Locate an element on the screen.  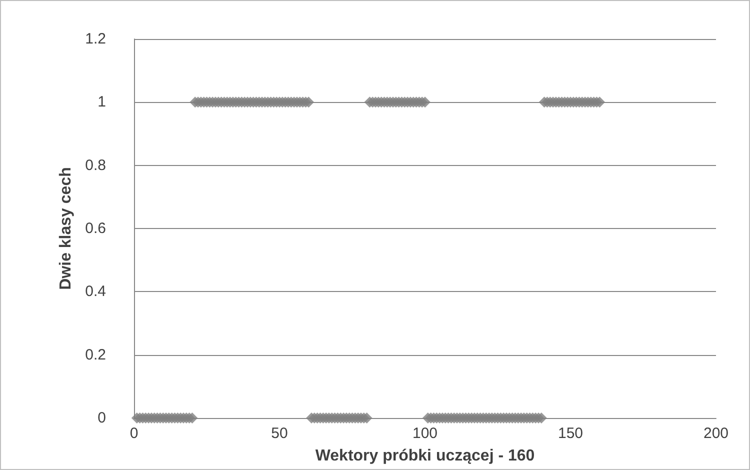
x-tick-label: 0 is located at coordinates (134, 433).